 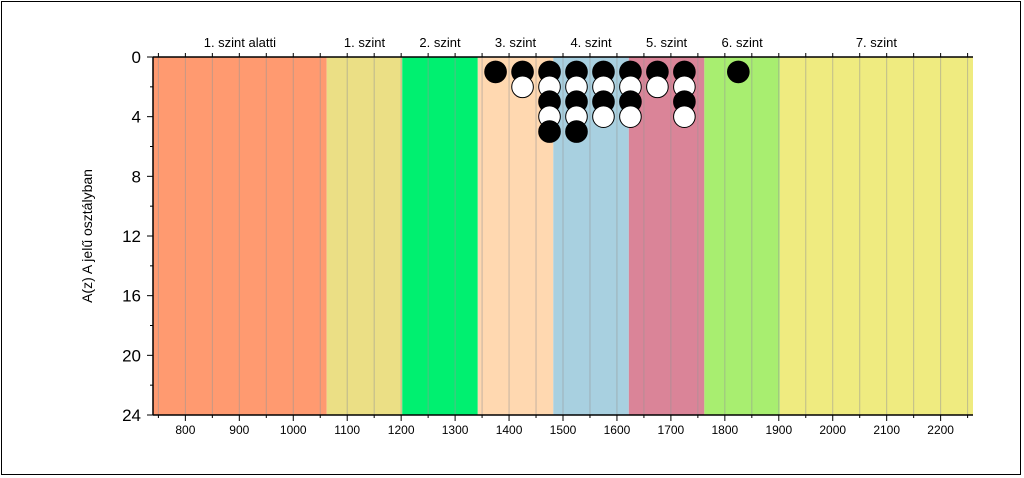 I want to click on y-tick-label: 20, so click(x=131, y=355).